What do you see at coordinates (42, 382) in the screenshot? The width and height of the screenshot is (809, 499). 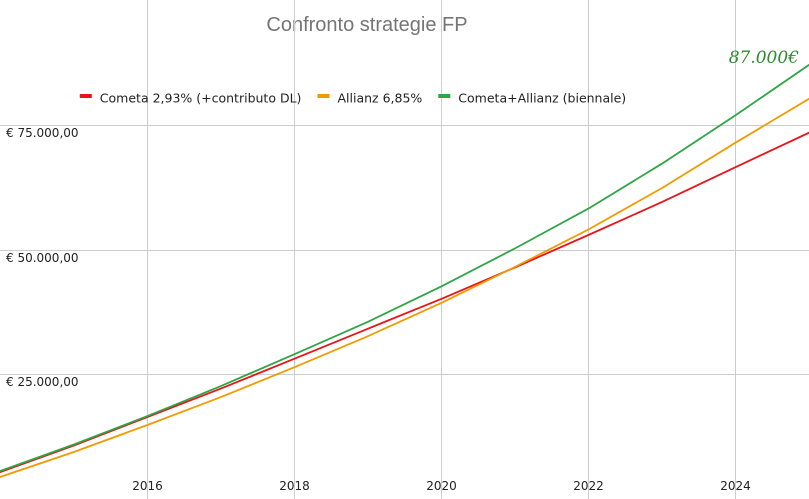 I see `y-tick-label: € 25.000,00` at bounding box center [42, 382].